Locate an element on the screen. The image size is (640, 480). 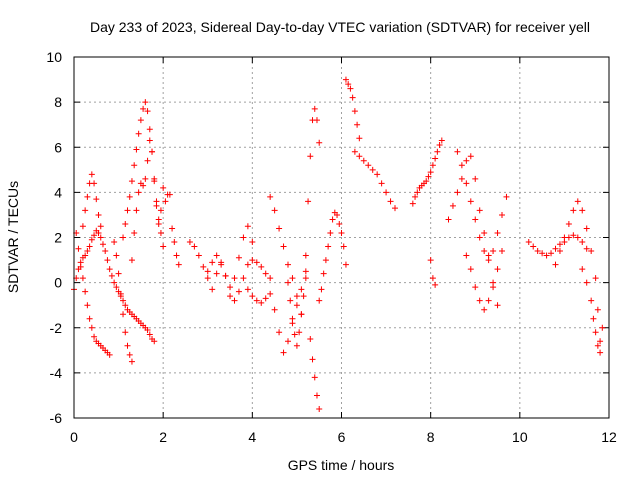
series-arc-h is located at coordinates (221, 261).